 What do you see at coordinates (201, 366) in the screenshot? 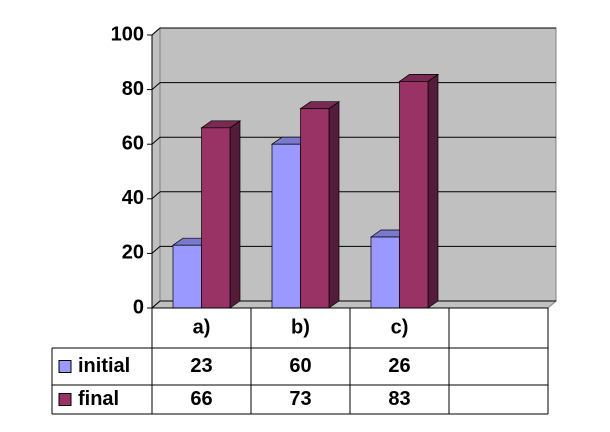
I see `table-value: 23` at bounding box center [201, 366].